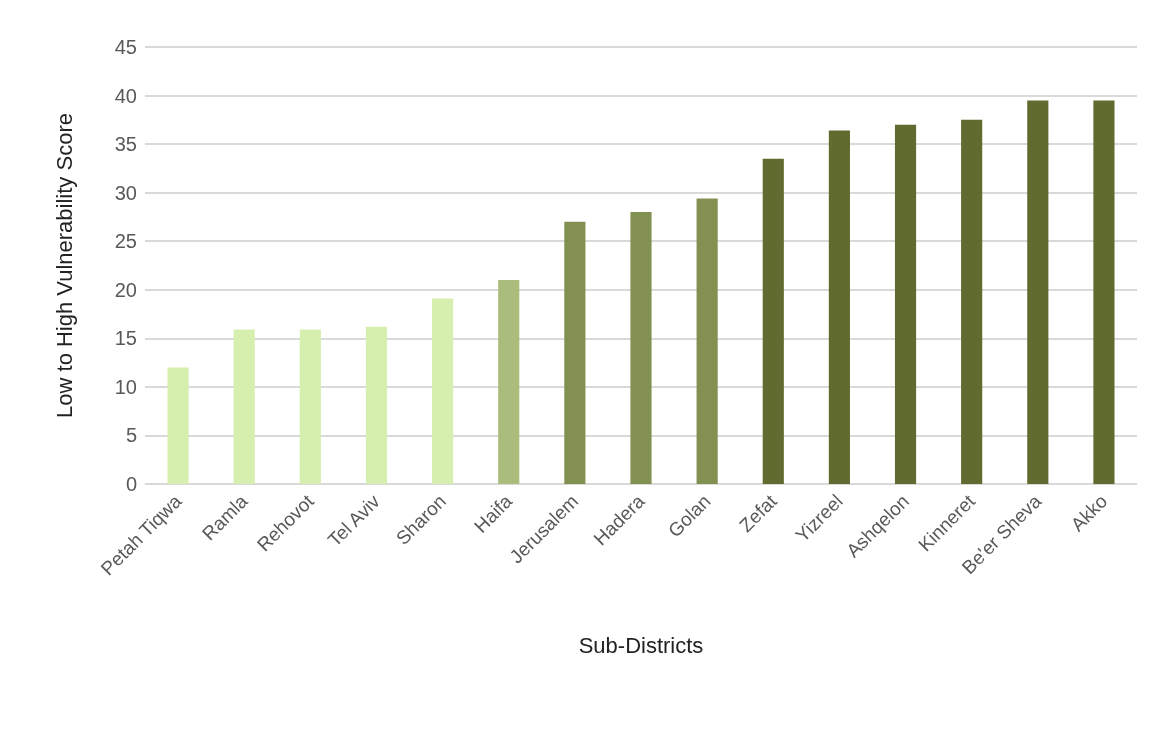 The width and height of the screenshot is (1168, 738). I want to click on y-tick-label: 40, so click(125, 95).